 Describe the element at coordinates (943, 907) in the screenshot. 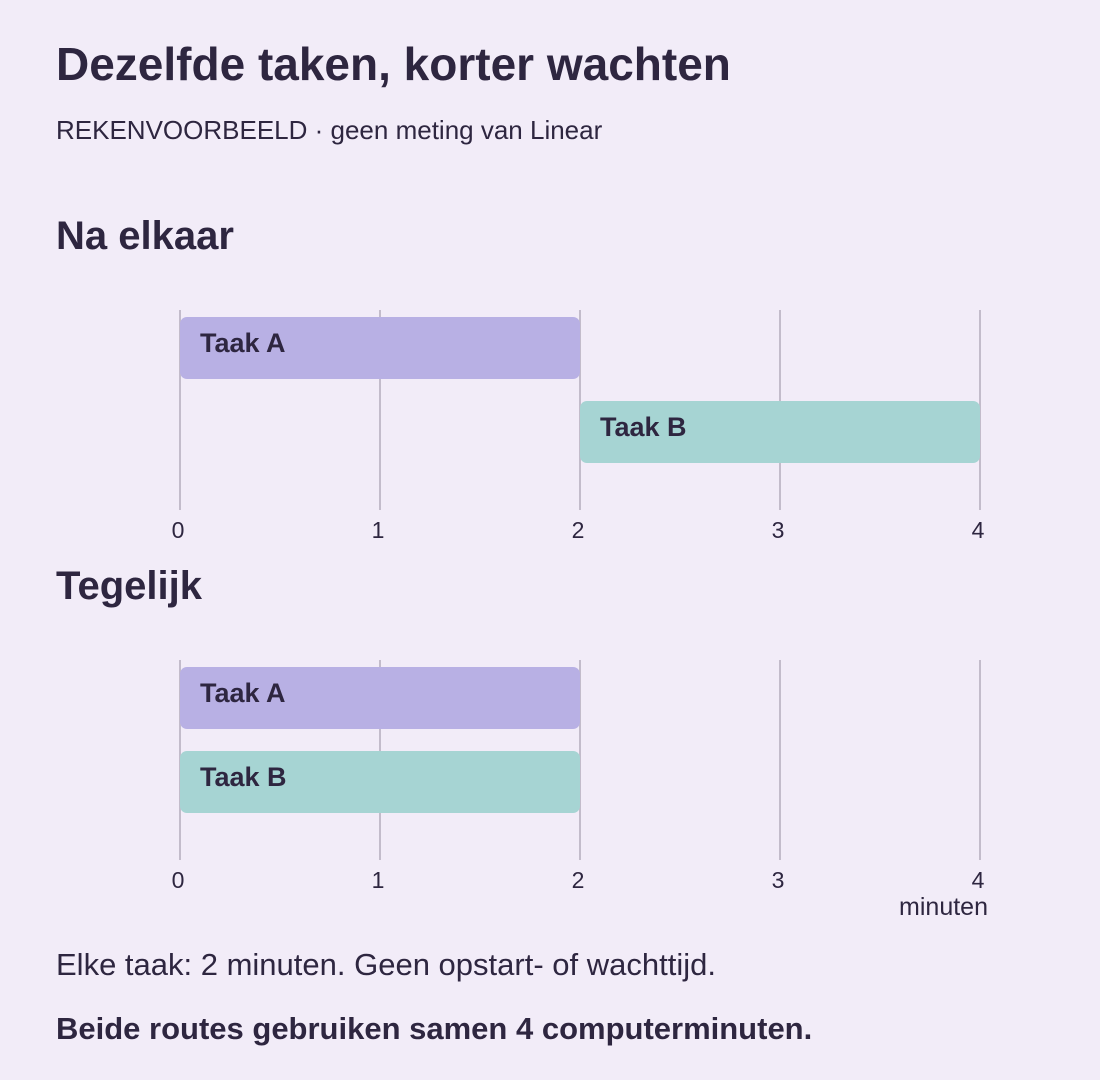

I see `x-axis-label: minuten` at that location.